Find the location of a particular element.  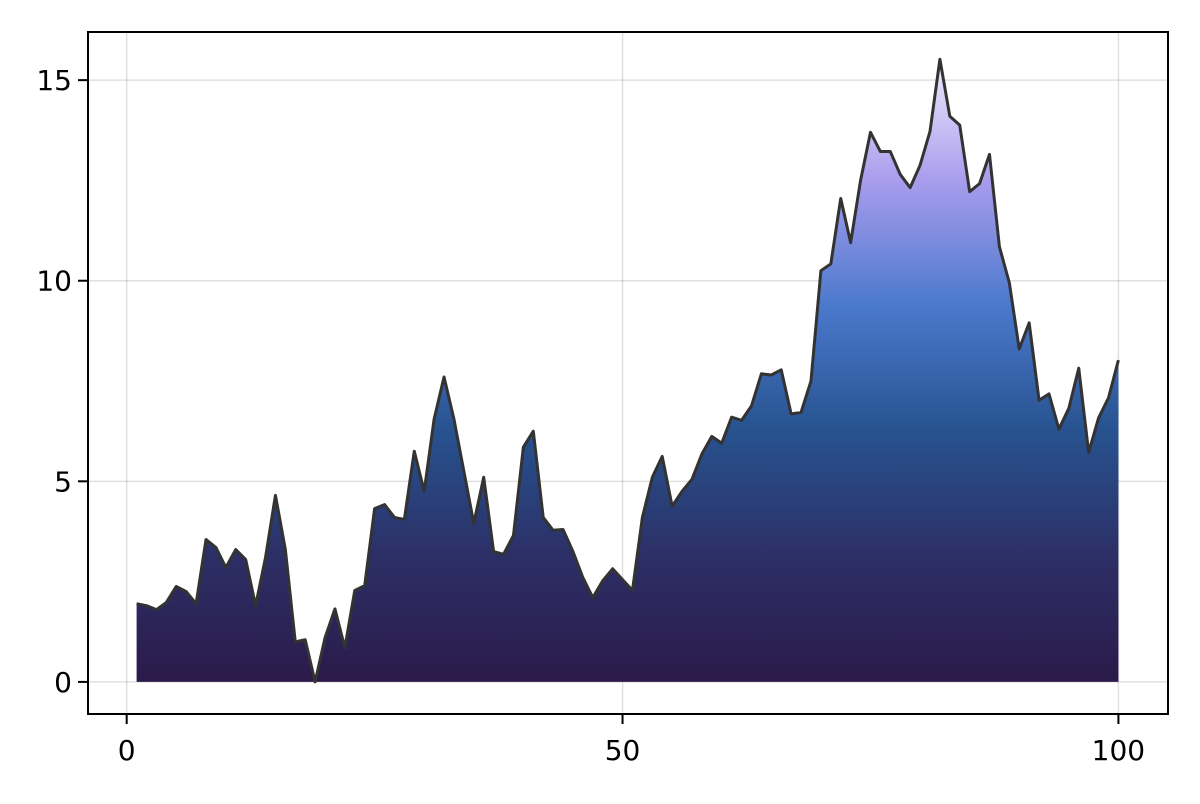

y-tick-label: 5 is located at coordinates (63, 481).